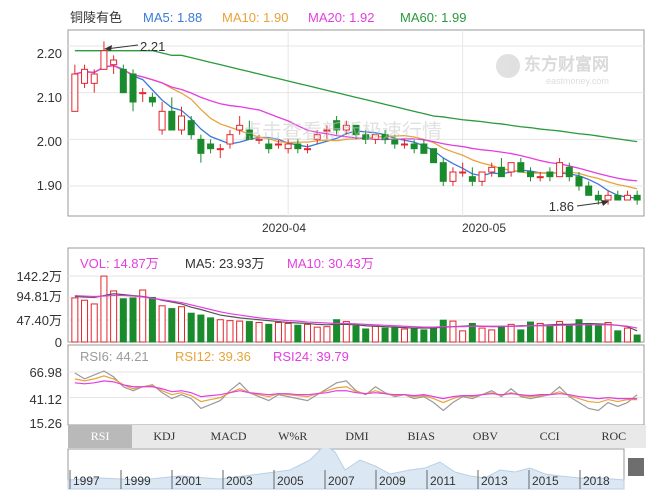  What do you see at coordinates (421, 436) in the screenshot?
I see `tab-bias: BIAS` at bounding box center [421, 436].